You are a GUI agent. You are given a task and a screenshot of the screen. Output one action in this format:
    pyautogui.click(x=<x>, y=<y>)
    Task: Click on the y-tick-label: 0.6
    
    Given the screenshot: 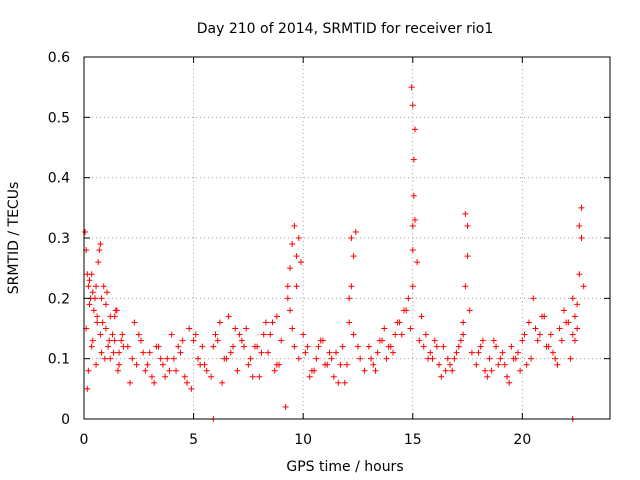 What is the action you would take?
    pyautogui.click(x=59, y=58)
    